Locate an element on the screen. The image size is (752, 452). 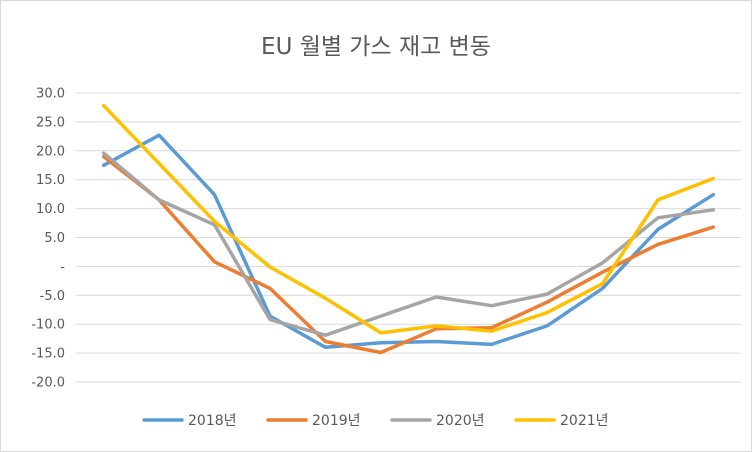
legend: 2018년 2019년 2020년 2021년 is located at coordinates (375, 421).